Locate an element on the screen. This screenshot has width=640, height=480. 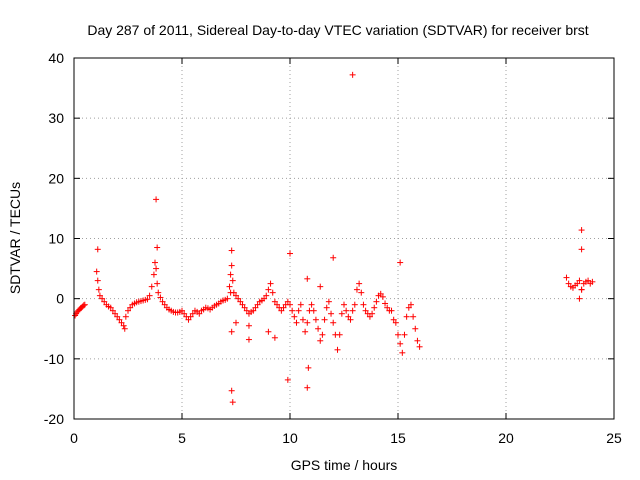
x-axis-label: GPS time / hours is located at coordinates (344, 465).